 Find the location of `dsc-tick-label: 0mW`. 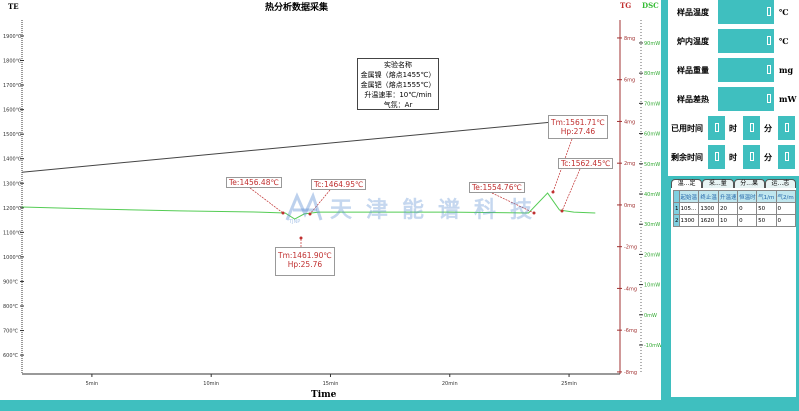

dsc-tick-label: 0mW is located at coordinates (650, 316).